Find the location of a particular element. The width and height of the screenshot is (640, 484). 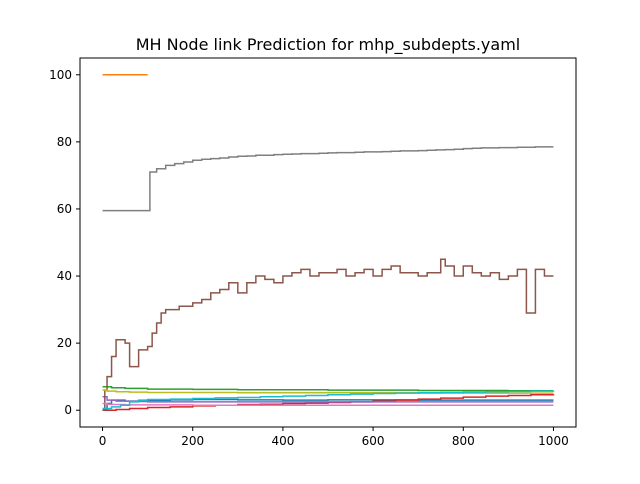

x-tick-label: 200 is located at coordinates (192, 441).